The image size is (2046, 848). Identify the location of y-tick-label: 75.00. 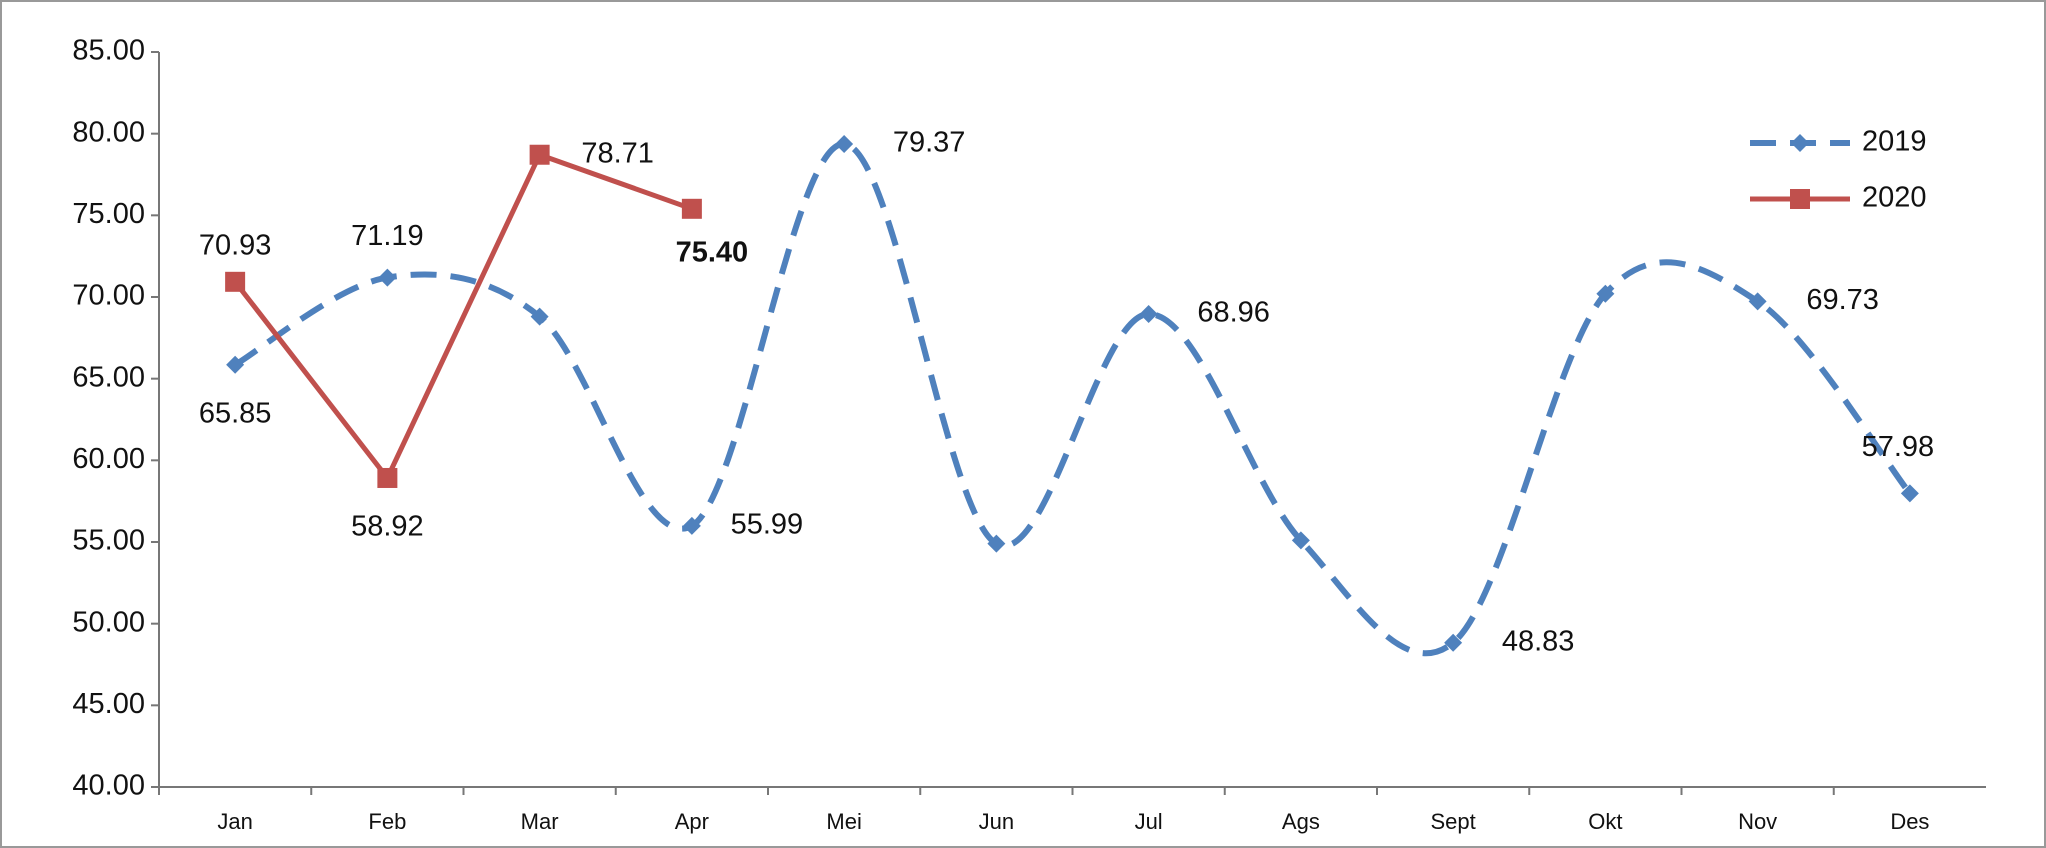
(108, 214).